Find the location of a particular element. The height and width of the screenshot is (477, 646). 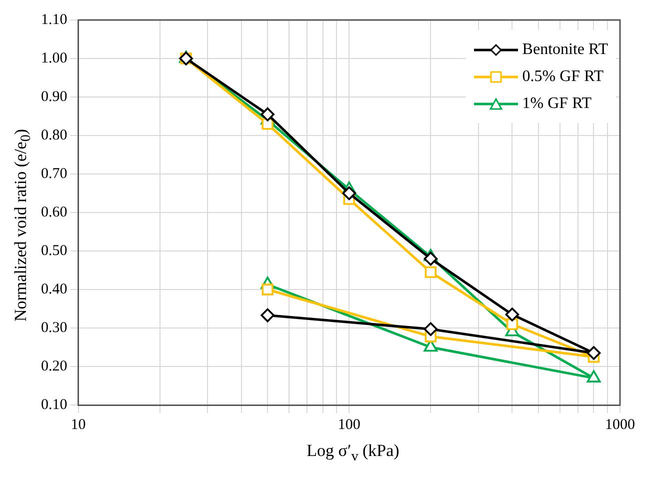

x-tick-label: 100 is located at coordinates (349, 424).